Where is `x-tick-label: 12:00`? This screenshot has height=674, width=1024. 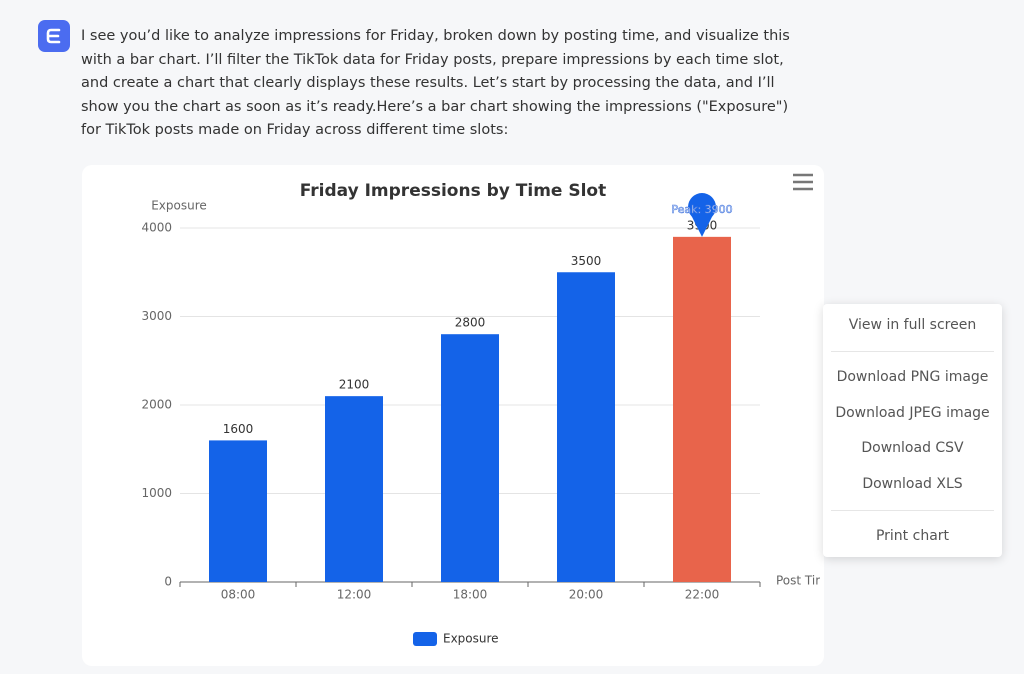 x-tick-label: 12:00 is located at coordinates (354, 595).